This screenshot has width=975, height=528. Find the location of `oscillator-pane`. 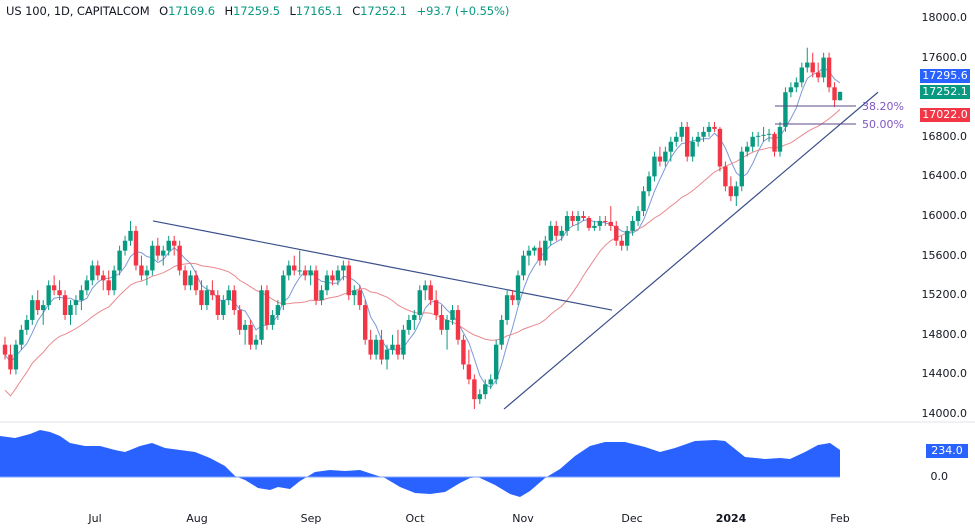

oscillator-pane is located at coordinates (420, 463).